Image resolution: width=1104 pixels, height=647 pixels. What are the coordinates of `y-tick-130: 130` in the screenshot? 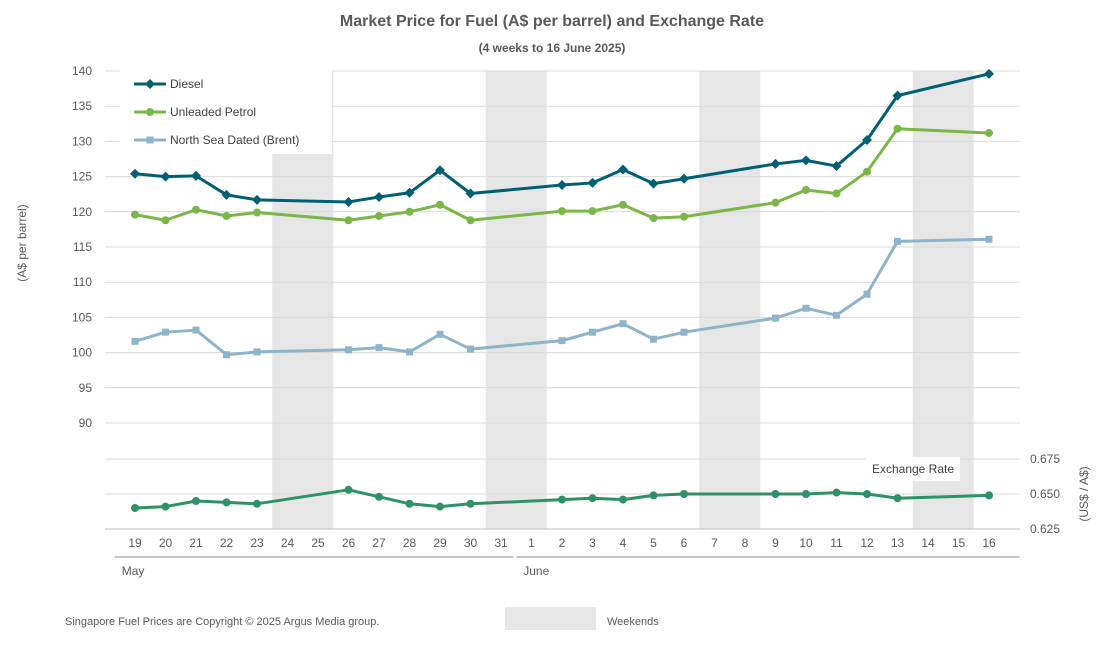 It's located at (82, 141).